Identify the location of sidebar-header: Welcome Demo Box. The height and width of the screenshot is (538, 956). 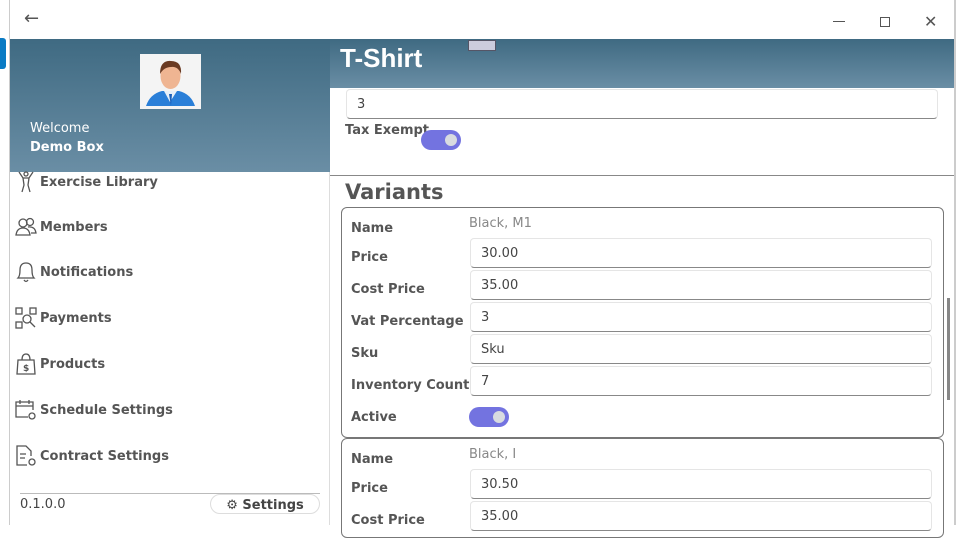
(170, 105).